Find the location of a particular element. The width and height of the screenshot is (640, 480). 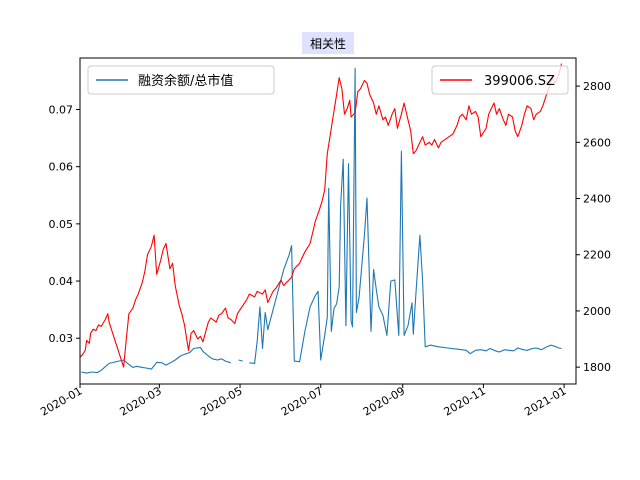

legend-label-financing-ratio: 融资余额/总市值 is located at coordinates (185, 81).